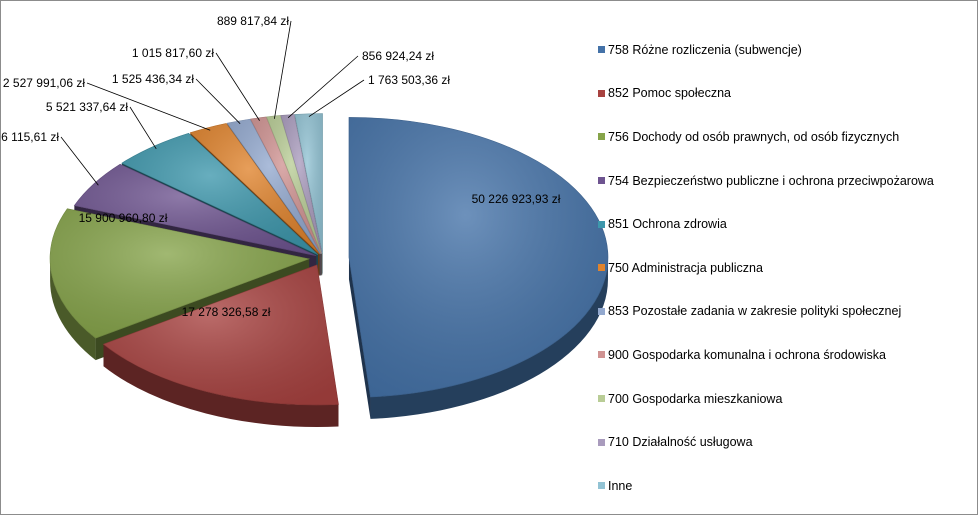  I want to click on leader-line-710-dzialalnosc-uslugowa, so click(323, 86).